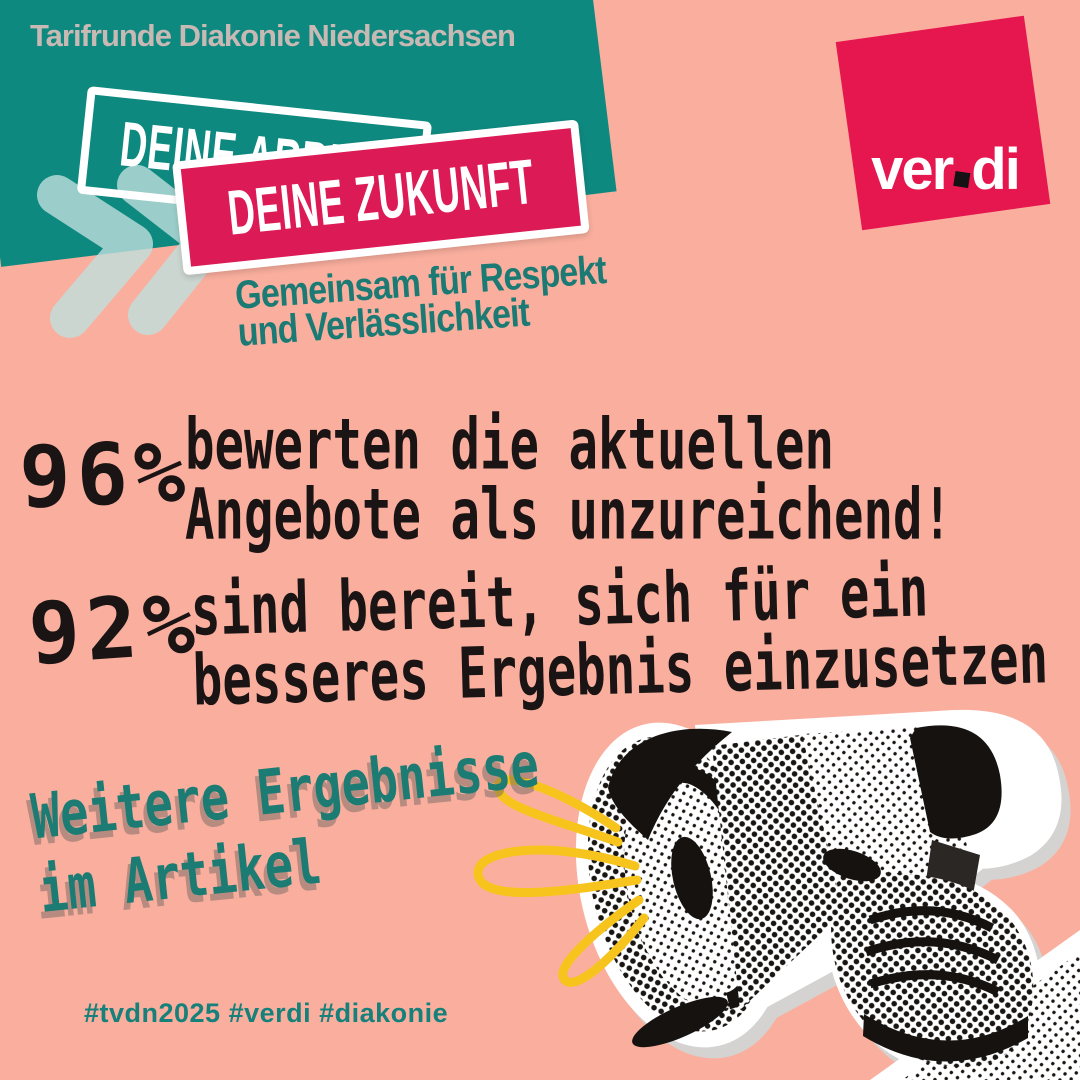  I want to click on verdi-logo-part2: di, so click(996, 169).